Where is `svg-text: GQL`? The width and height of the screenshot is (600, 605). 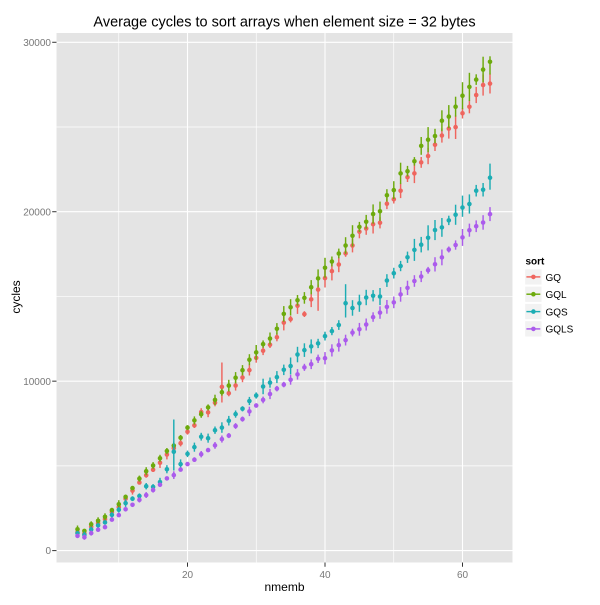
svg-text: GQL is located at coordinates (557, 295).